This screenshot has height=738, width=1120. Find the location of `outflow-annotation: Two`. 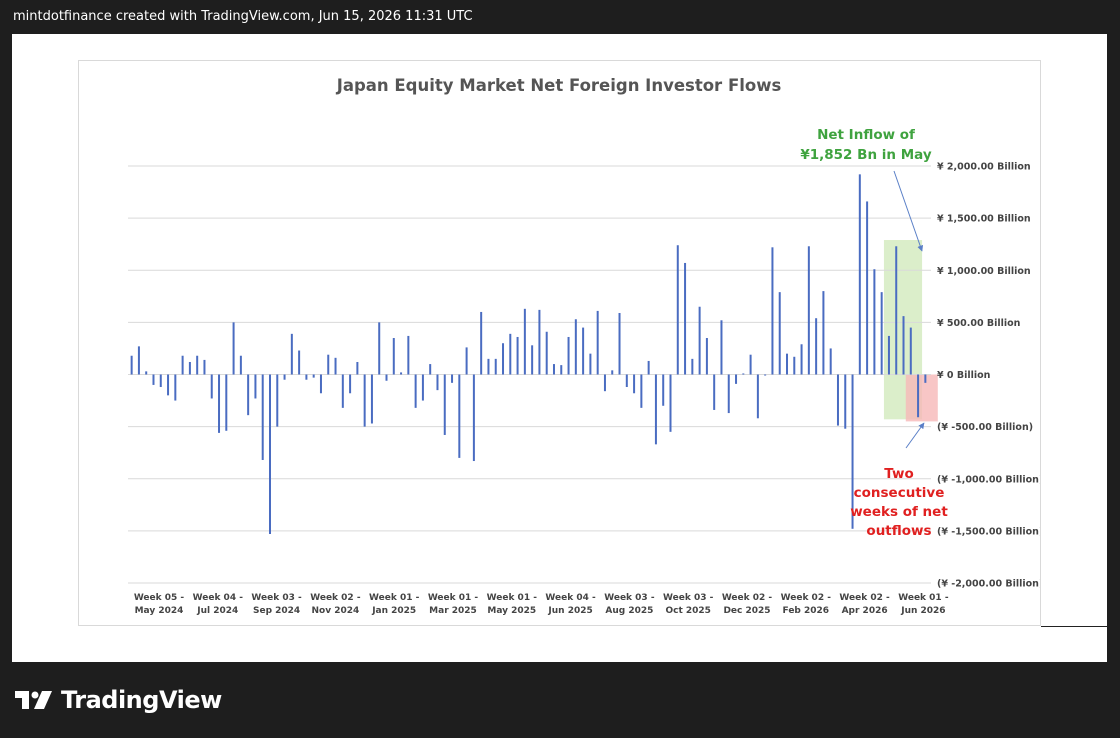

outflow-annotation: Two is located at coordinates (898, 474).